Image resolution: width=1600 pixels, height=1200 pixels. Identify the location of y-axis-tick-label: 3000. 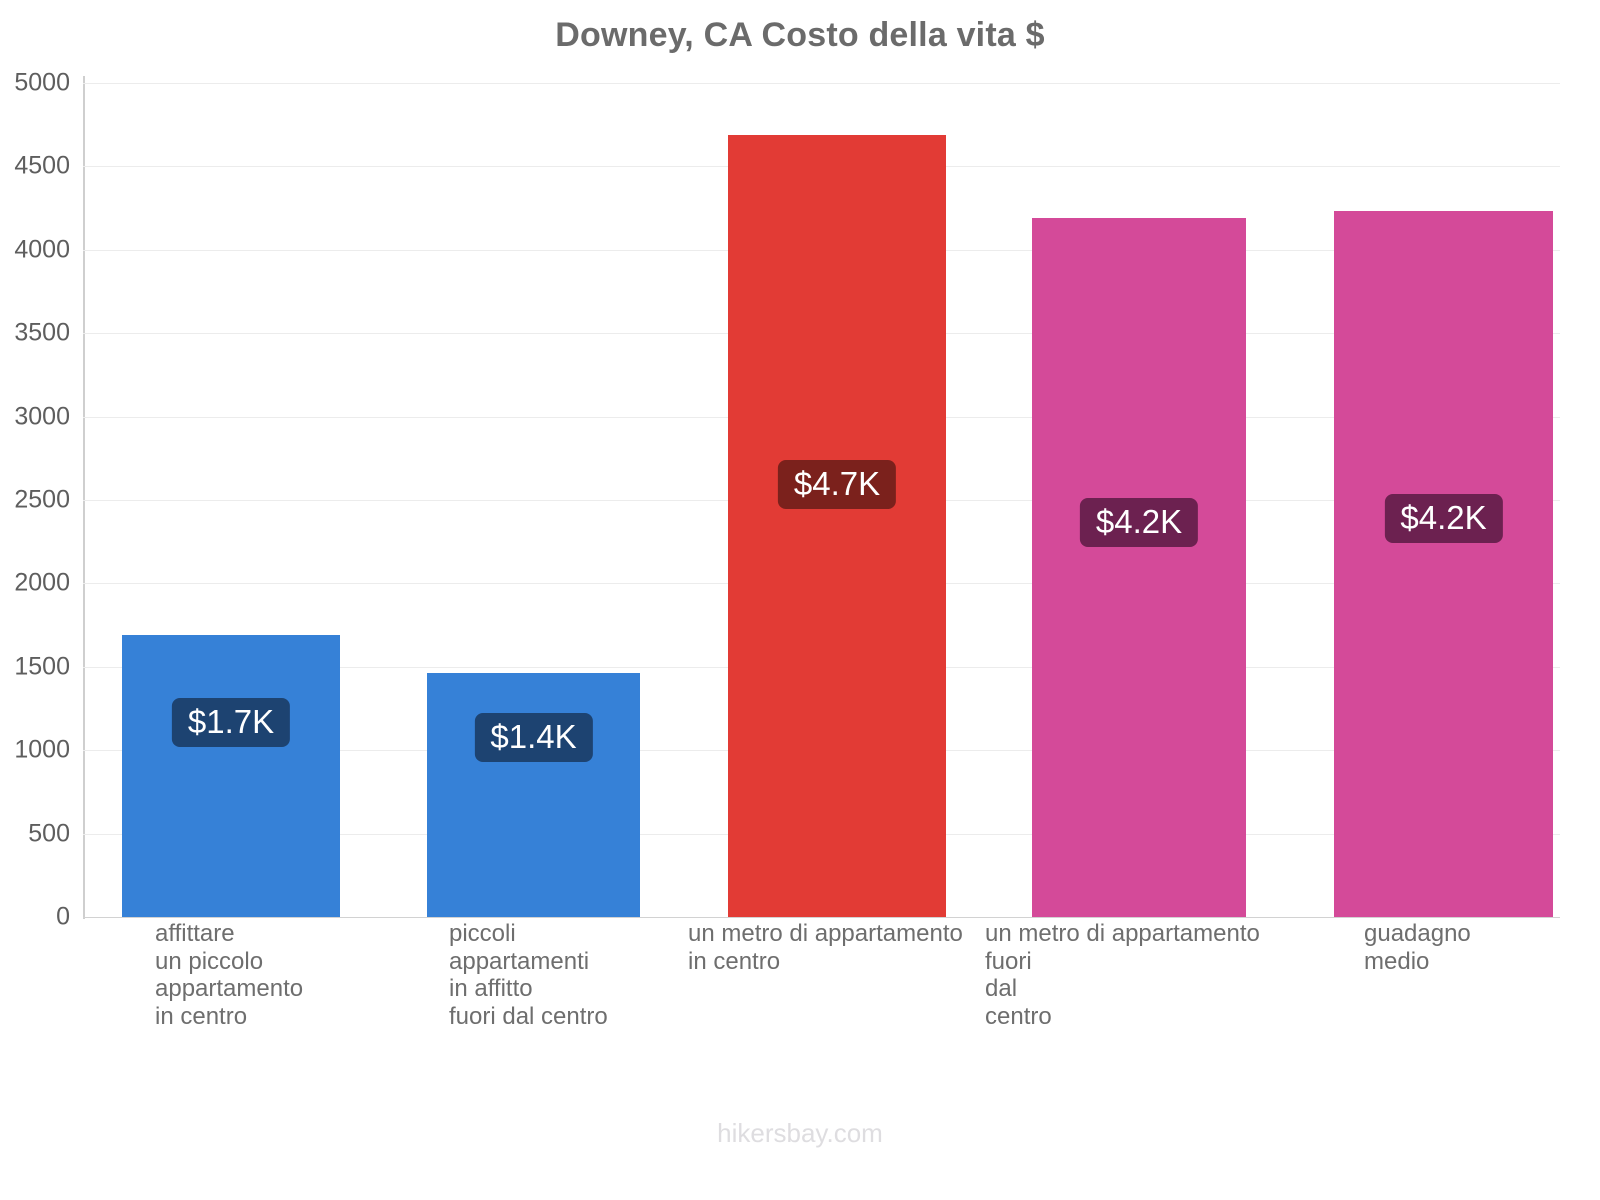
(42, 416).